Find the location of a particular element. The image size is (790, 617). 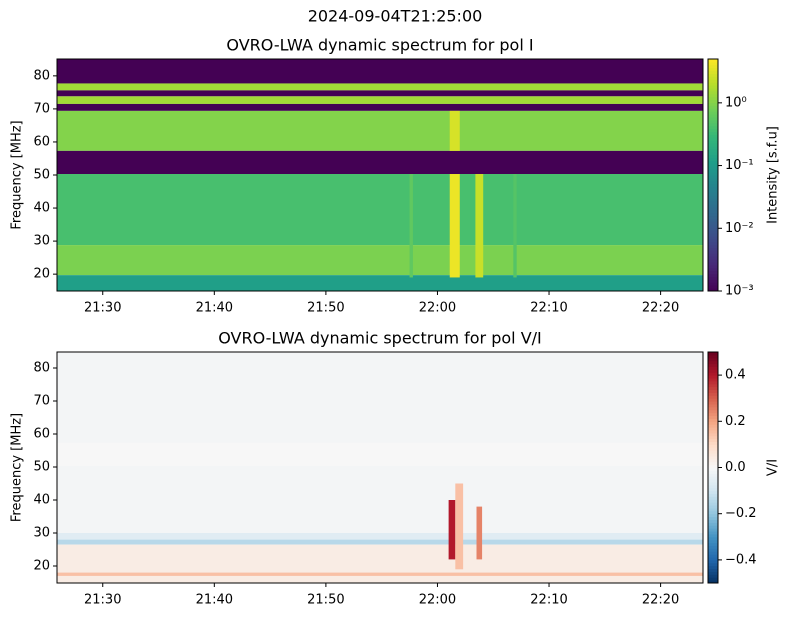

panel-title: OVRO-LWA dynamic spectrum for pol V/I is located at coordinates (380, 338).